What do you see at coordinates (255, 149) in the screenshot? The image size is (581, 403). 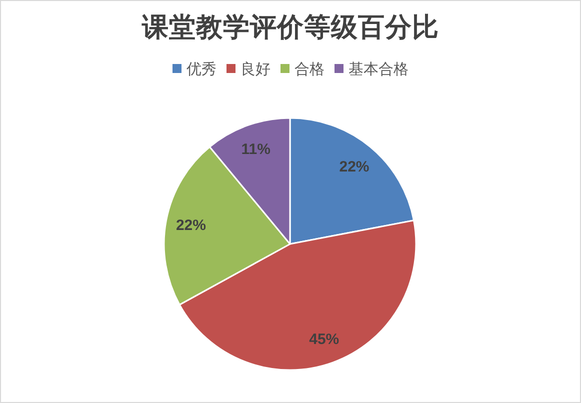 I see `data-label: 11%` at bounding box center [255, 149].